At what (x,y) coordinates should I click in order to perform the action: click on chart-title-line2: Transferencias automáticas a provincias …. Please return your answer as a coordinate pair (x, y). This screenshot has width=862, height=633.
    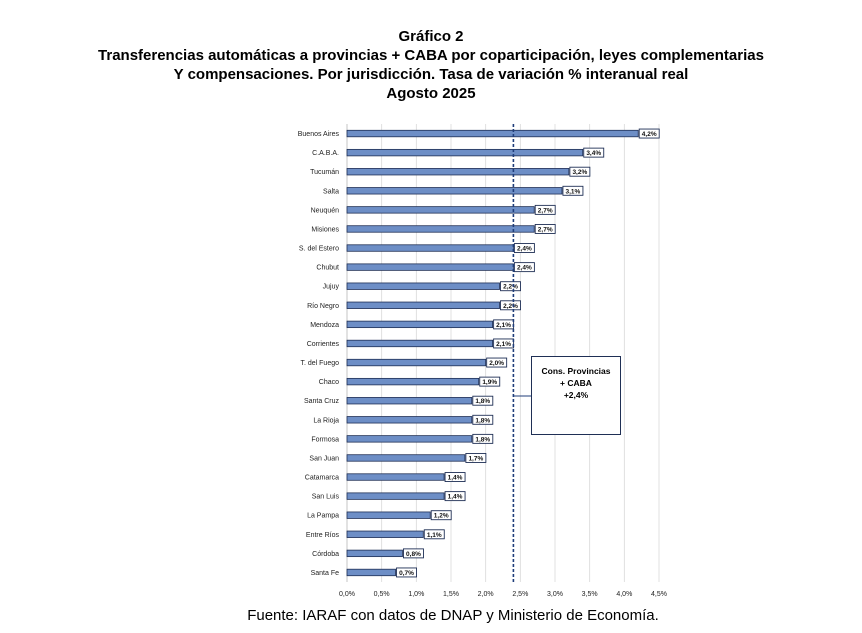
    Looking at the image, I should click on (431, 55).